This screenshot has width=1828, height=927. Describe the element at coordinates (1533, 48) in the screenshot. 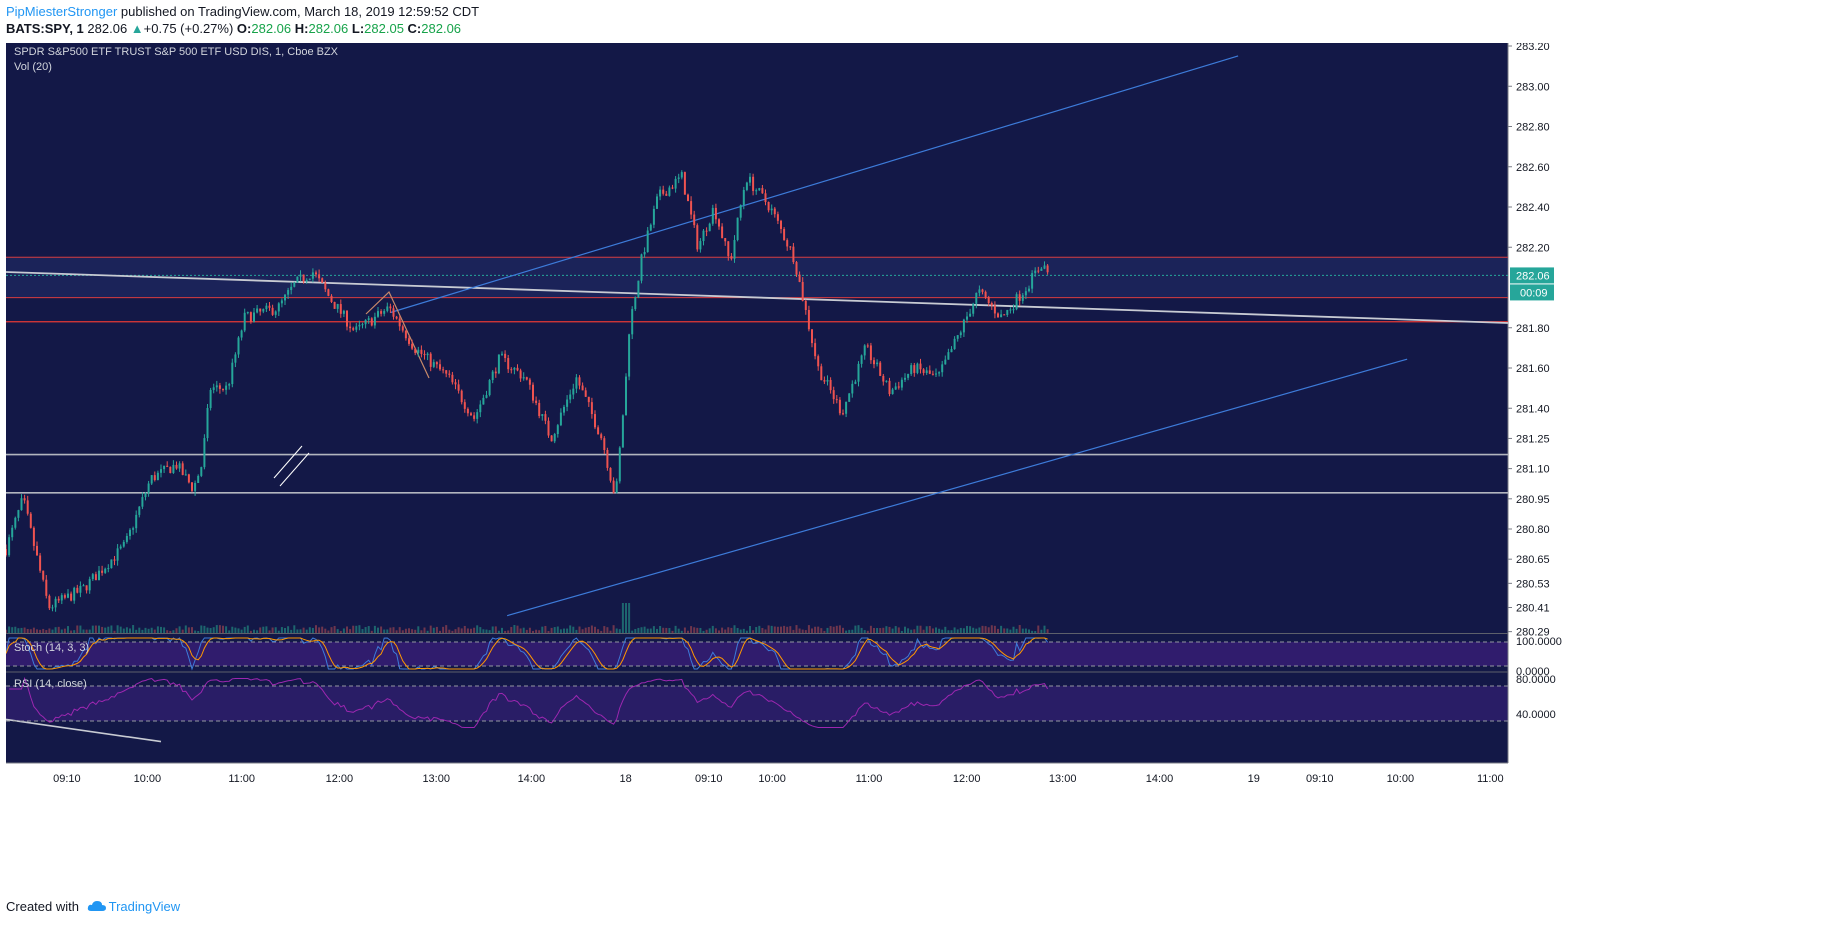

I see `price-tick-label: 283.20` at that location.